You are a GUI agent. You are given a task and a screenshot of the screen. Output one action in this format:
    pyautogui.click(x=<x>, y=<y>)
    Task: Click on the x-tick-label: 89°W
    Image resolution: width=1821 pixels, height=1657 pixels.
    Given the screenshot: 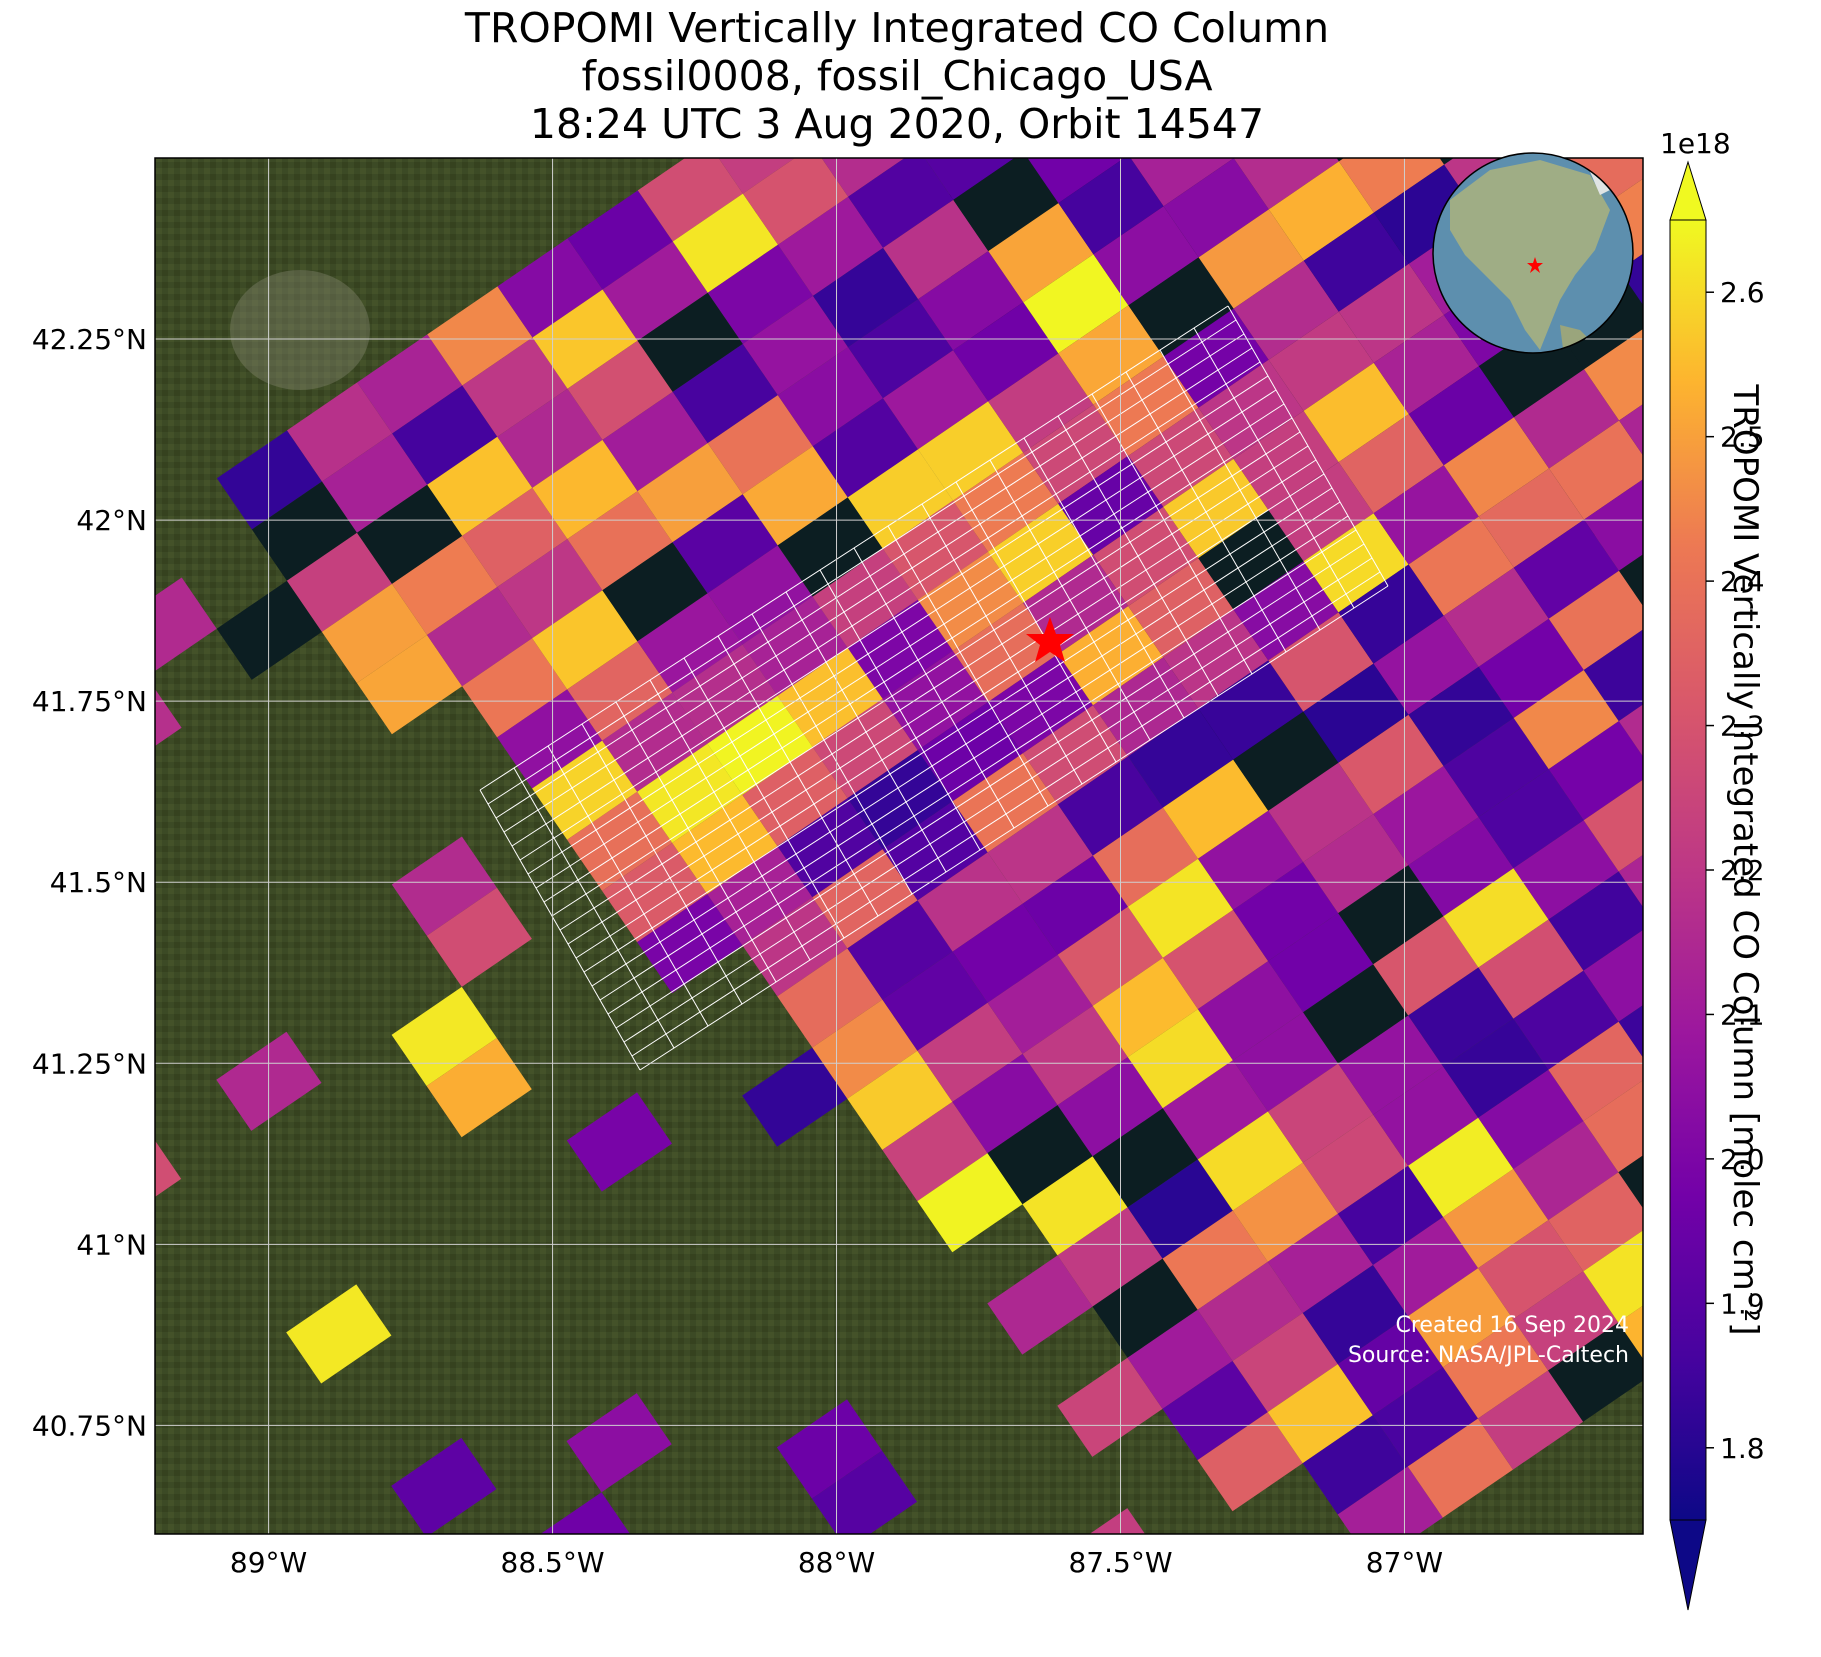 What is the action you would take?
    pyautogui.click(x=268, y=1562)
    